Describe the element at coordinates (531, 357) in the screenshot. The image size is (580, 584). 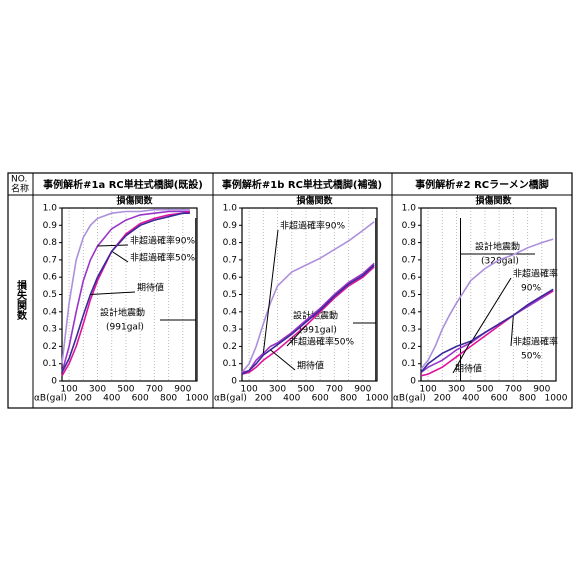
I see `series-label: 50%` at that location.